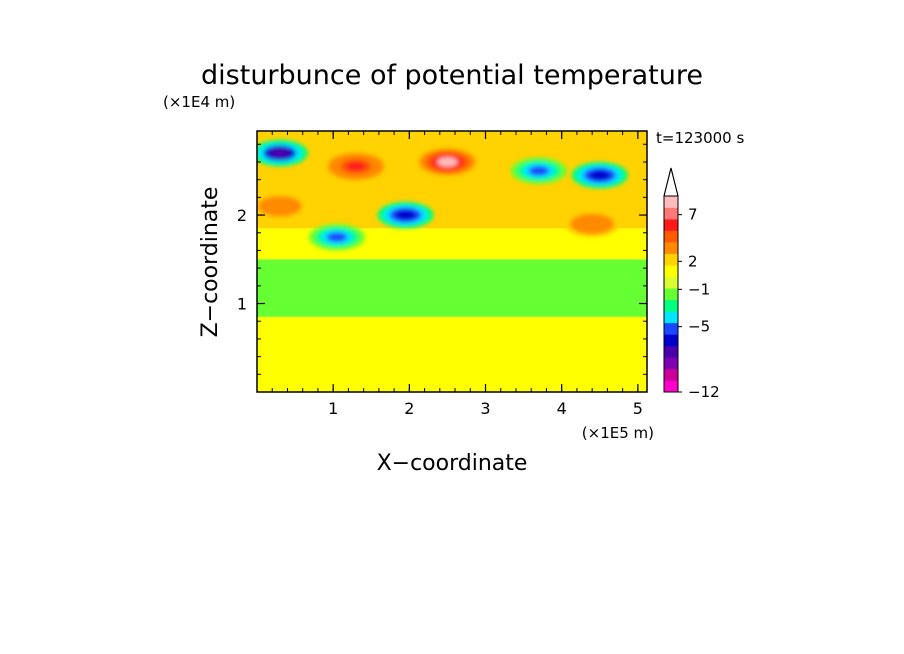 The width and height of the screenshot is (904, 654). I want to click on y-tick-label-2: 2, so click(242, 215).